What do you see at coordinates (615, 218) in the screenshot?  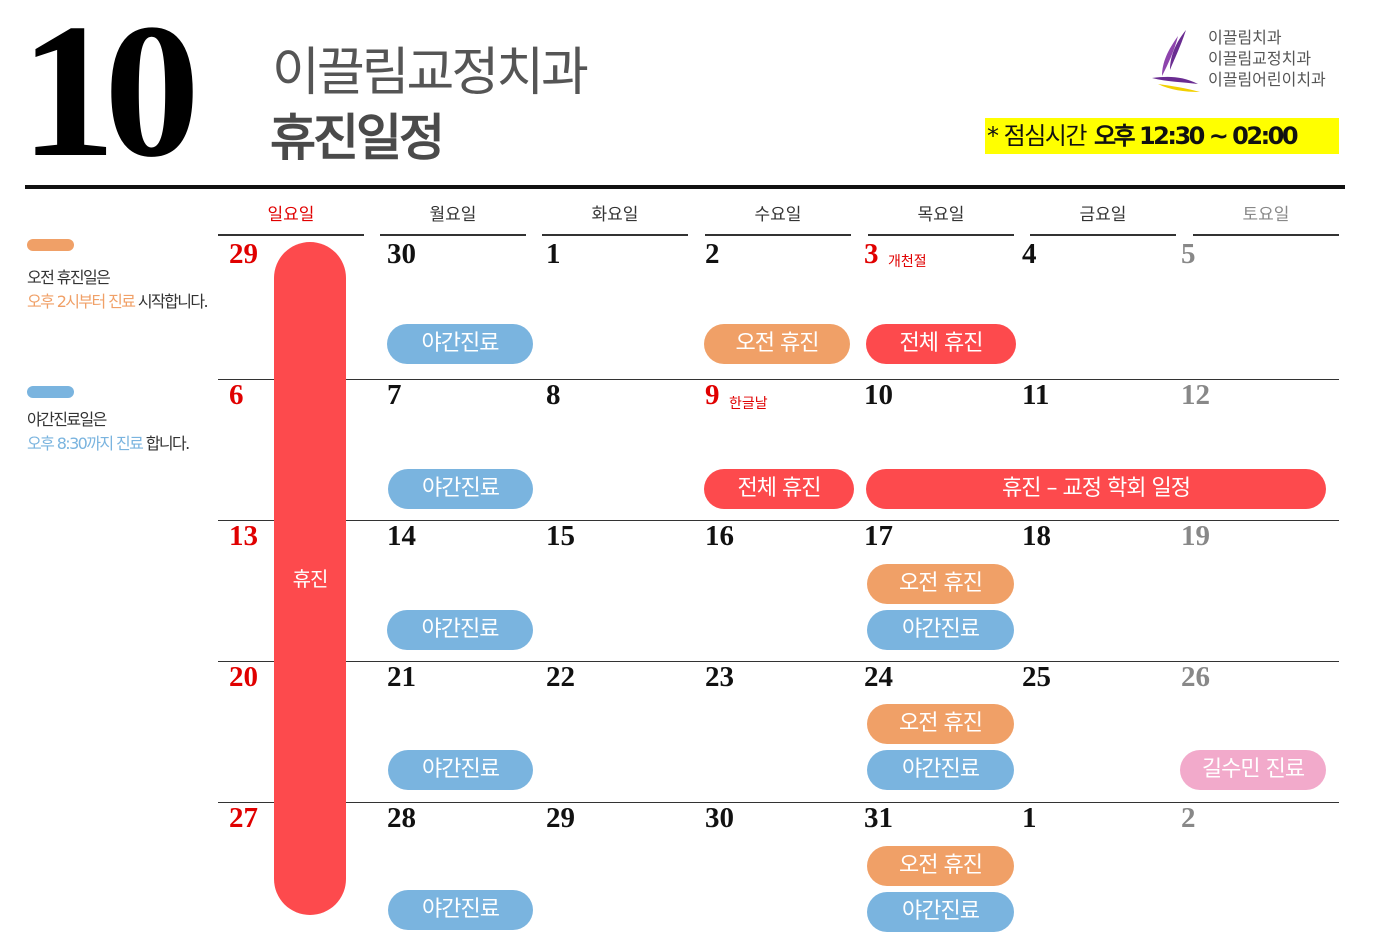 I see `weekday-tuesday: 화요일` at bounding box center [615, 218].